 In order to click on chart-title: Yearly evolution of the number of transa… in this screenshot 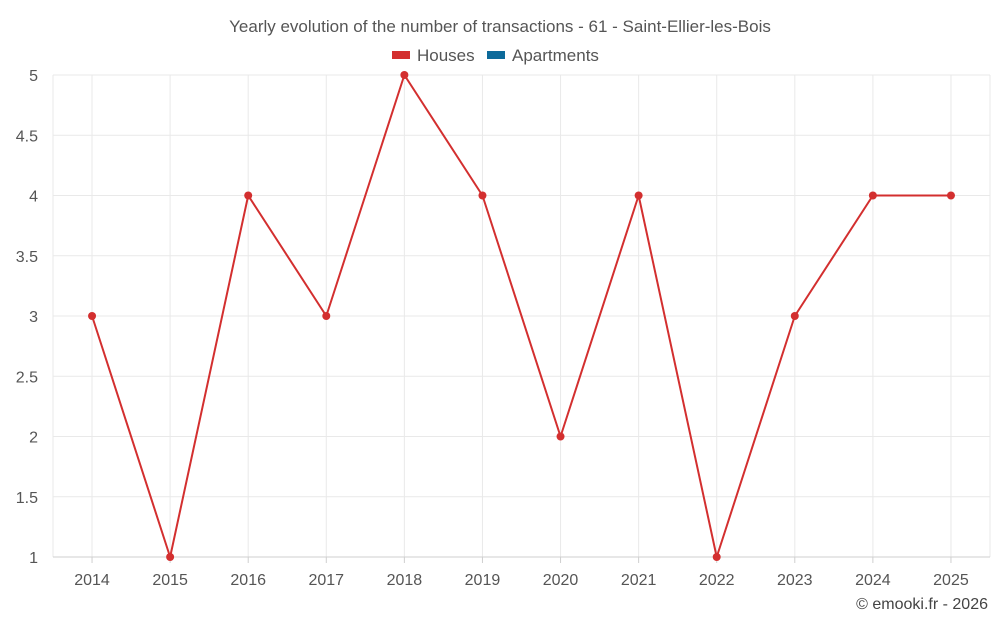, I will do `click(500, 26)`.